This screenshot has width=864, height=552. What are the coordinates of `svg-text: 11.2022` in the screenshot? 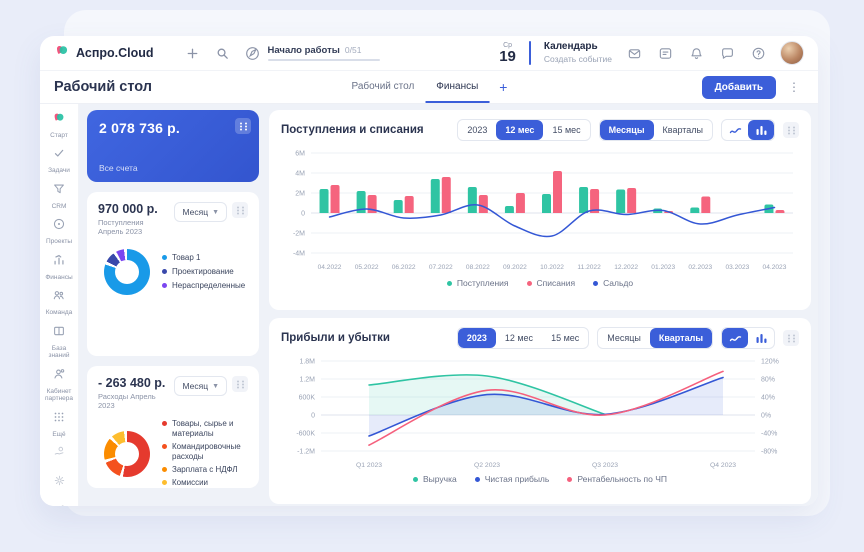 It's located at (589, 267).